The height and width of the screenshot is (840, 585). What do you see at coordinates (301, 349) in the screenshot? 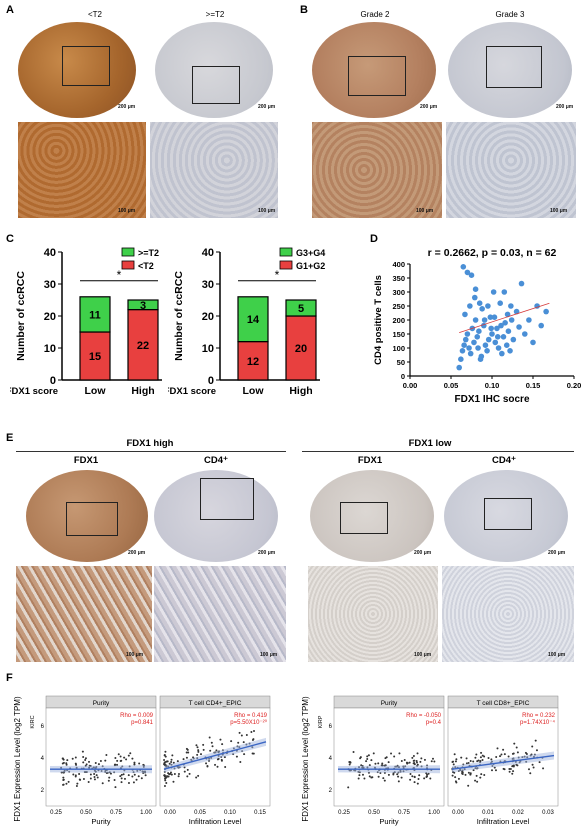
I see `data-label: 20` at bounding box center [301, 349].